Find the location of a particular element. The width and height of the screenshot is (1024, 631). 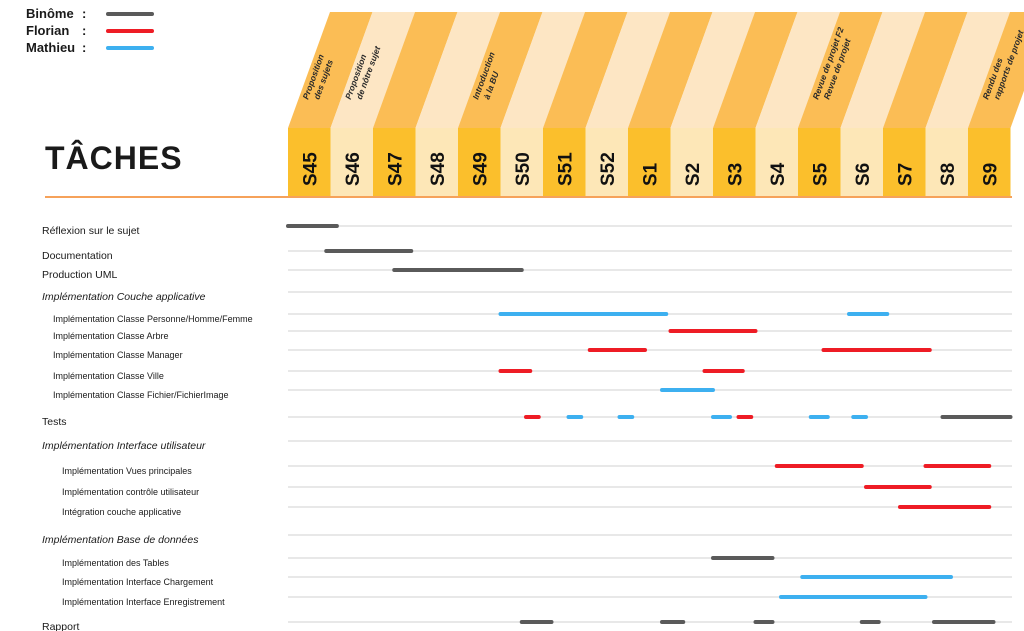

week-cell-S5 is located at coordinates (819, 162).